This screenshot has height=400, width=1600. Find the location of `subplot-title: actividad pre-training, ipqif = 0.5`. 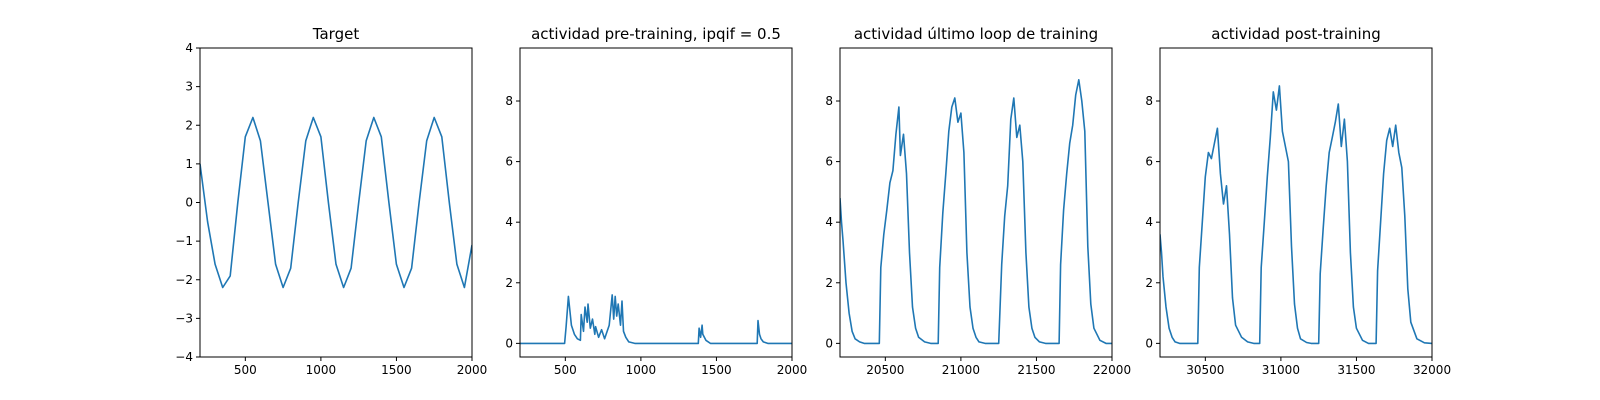

subplot-title: actividad pre-training, ipqif = 0.5 is located at coordinates (656, 34).